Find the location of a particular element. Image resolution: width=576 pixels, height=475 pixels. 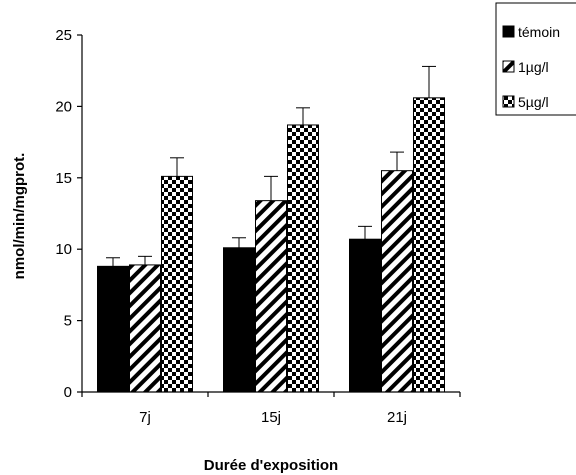

y-ticks: 0 5 10 15 20 25 is located at coordinates (68, 214).